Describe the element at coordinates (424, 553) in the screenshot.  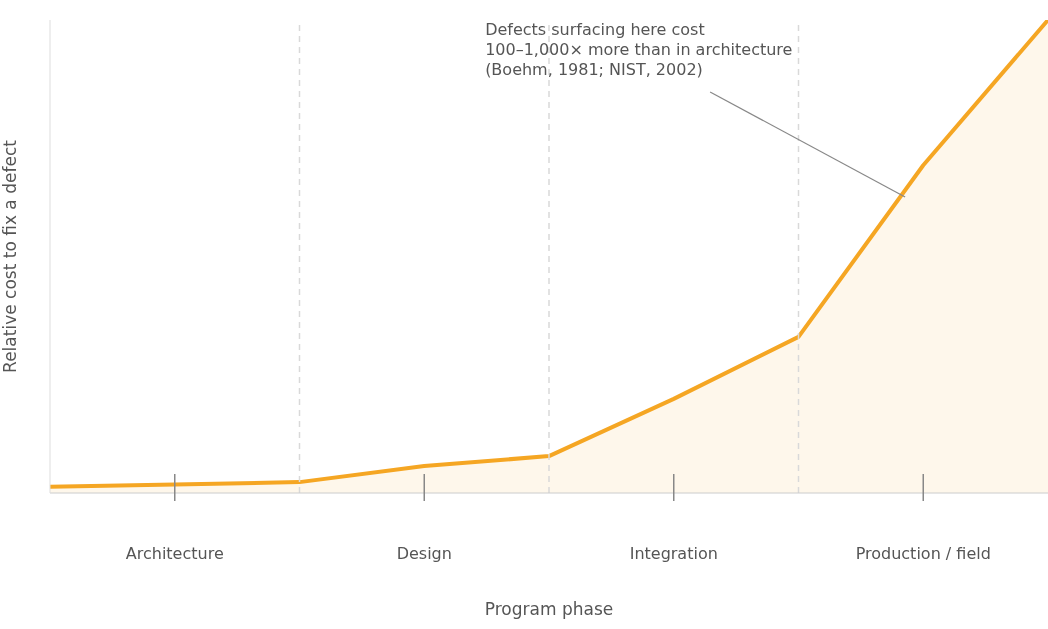
I see `x-tick-label: Design` at that location.